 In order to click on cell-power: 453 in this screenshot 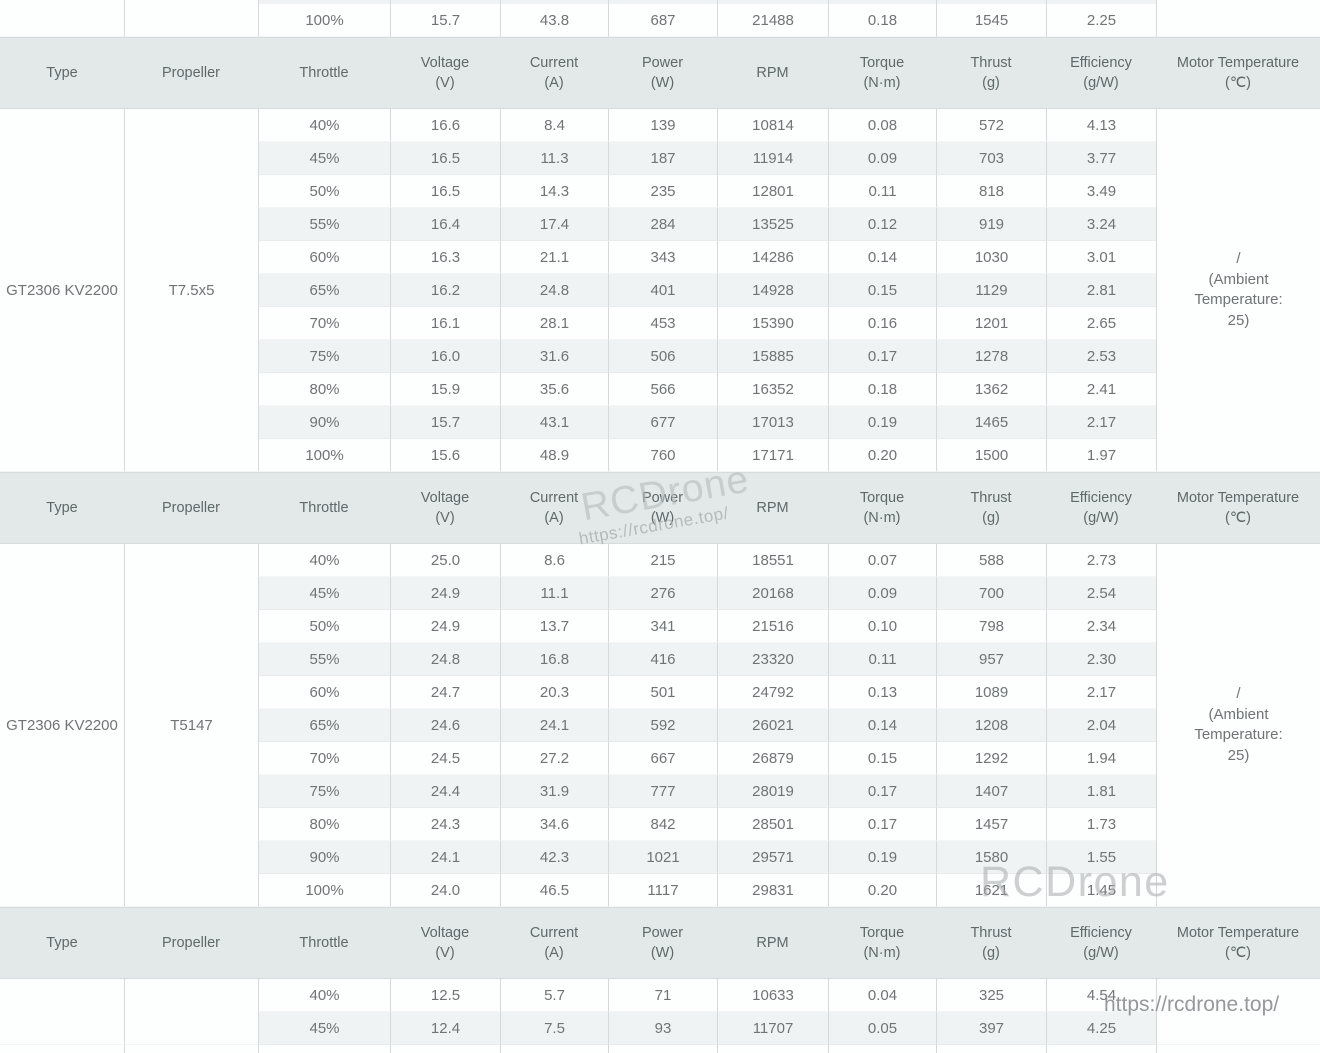, I will do `click(662, 323)`.